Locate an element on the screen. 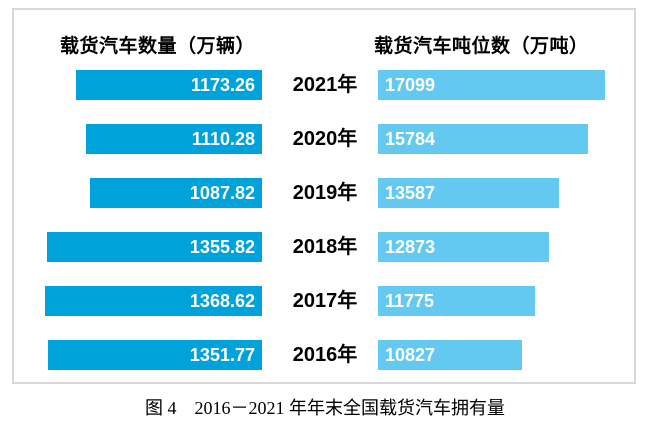 The width and height of the screenshot is (650, 432). left-bar-value-label: 1351.77 is located at coordinates (222, 355).